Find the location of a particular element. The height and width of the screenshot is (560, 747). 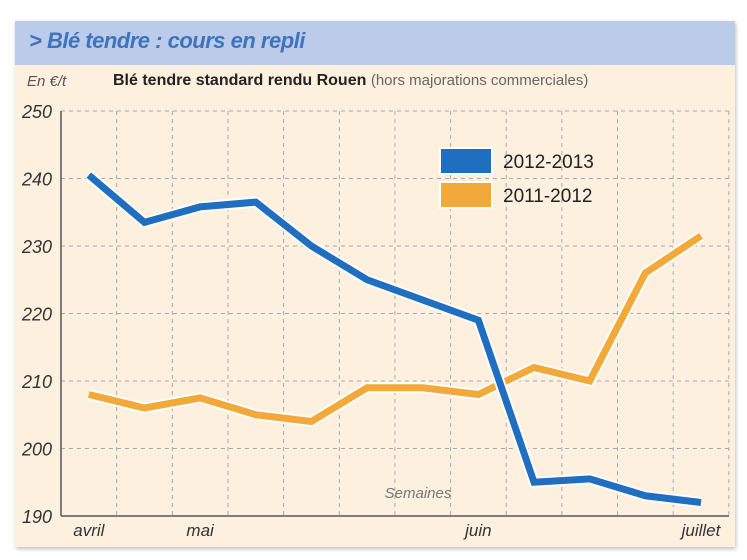

y-tick-label: 200 is located at coordinates (36, 450).